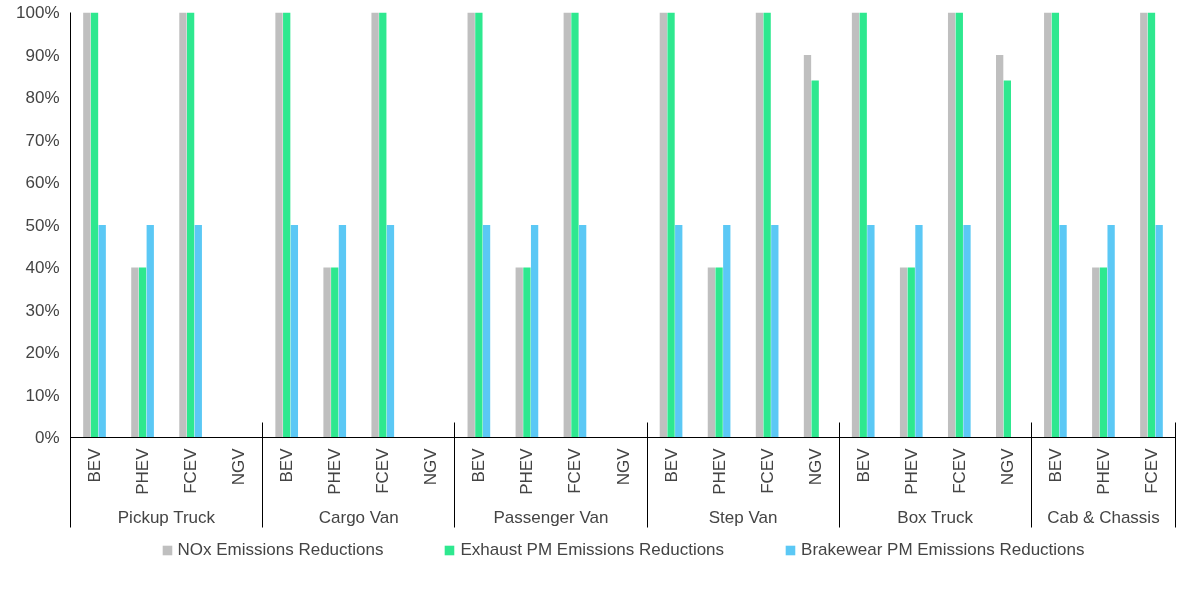 This screenshot has width=1188, height=607. Describe the element at coordinates (42, 225) in the screenshot. I see `y-tick-label: 50%` at that location.